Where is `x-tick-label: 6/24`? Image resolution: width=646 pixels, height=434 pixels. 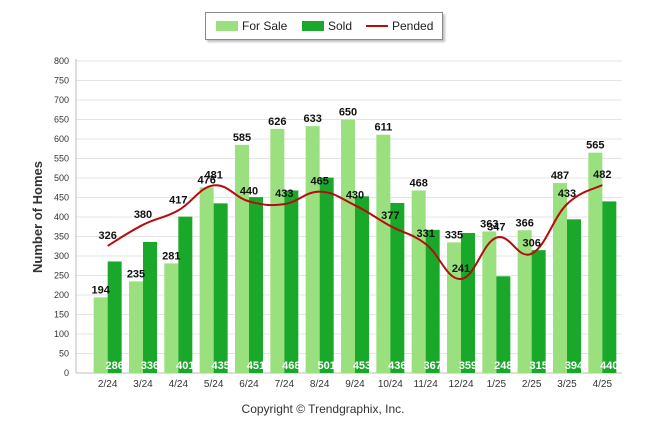 x-tick-label: 6/24 is located at coordinates (249, 384).